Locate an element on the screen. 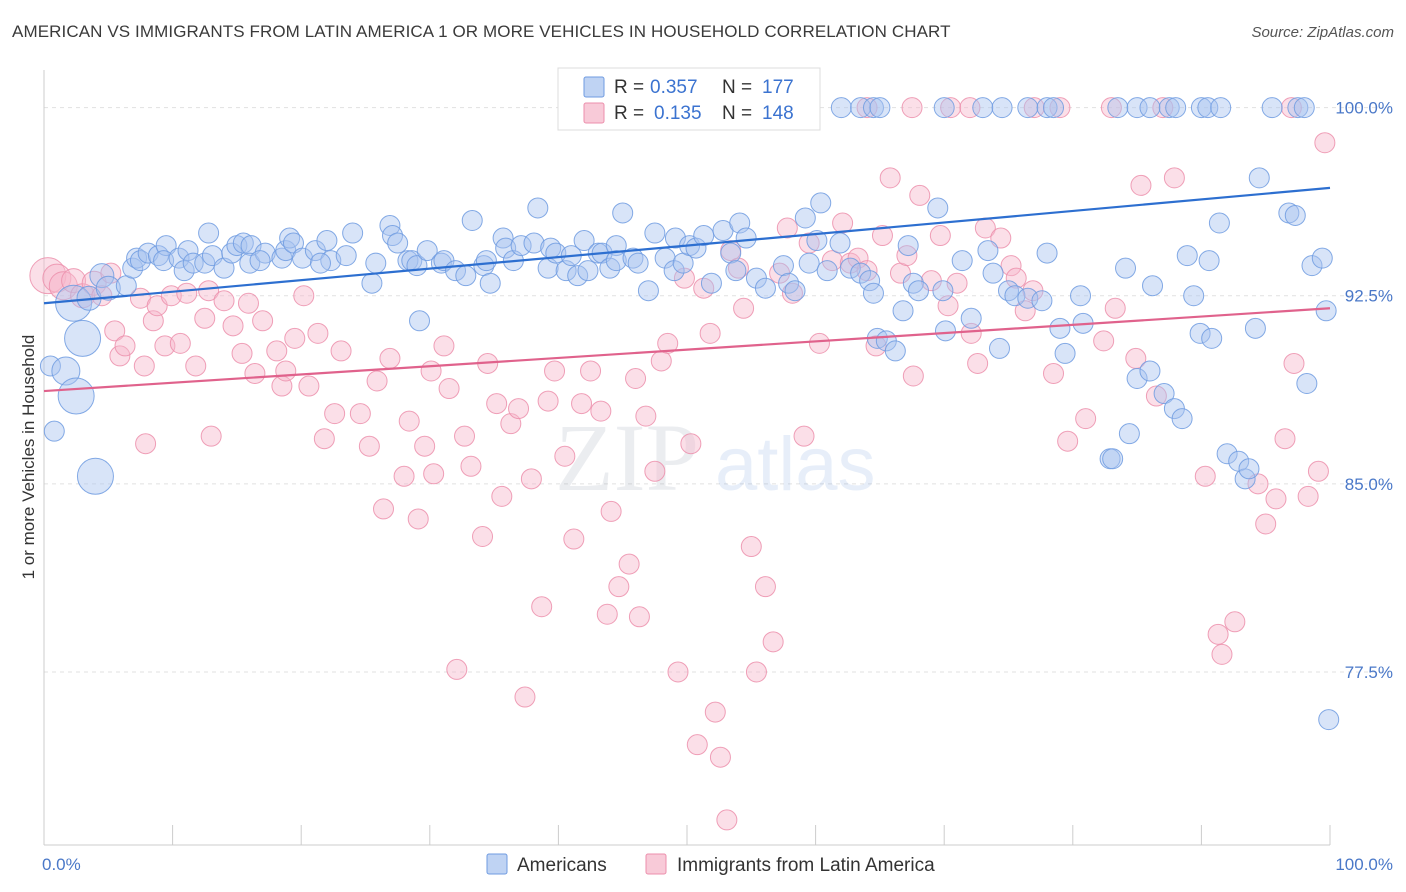 This screenshot has height=892, width=1406. watermark-zip: ZIP is located at coordinates (627, 457).